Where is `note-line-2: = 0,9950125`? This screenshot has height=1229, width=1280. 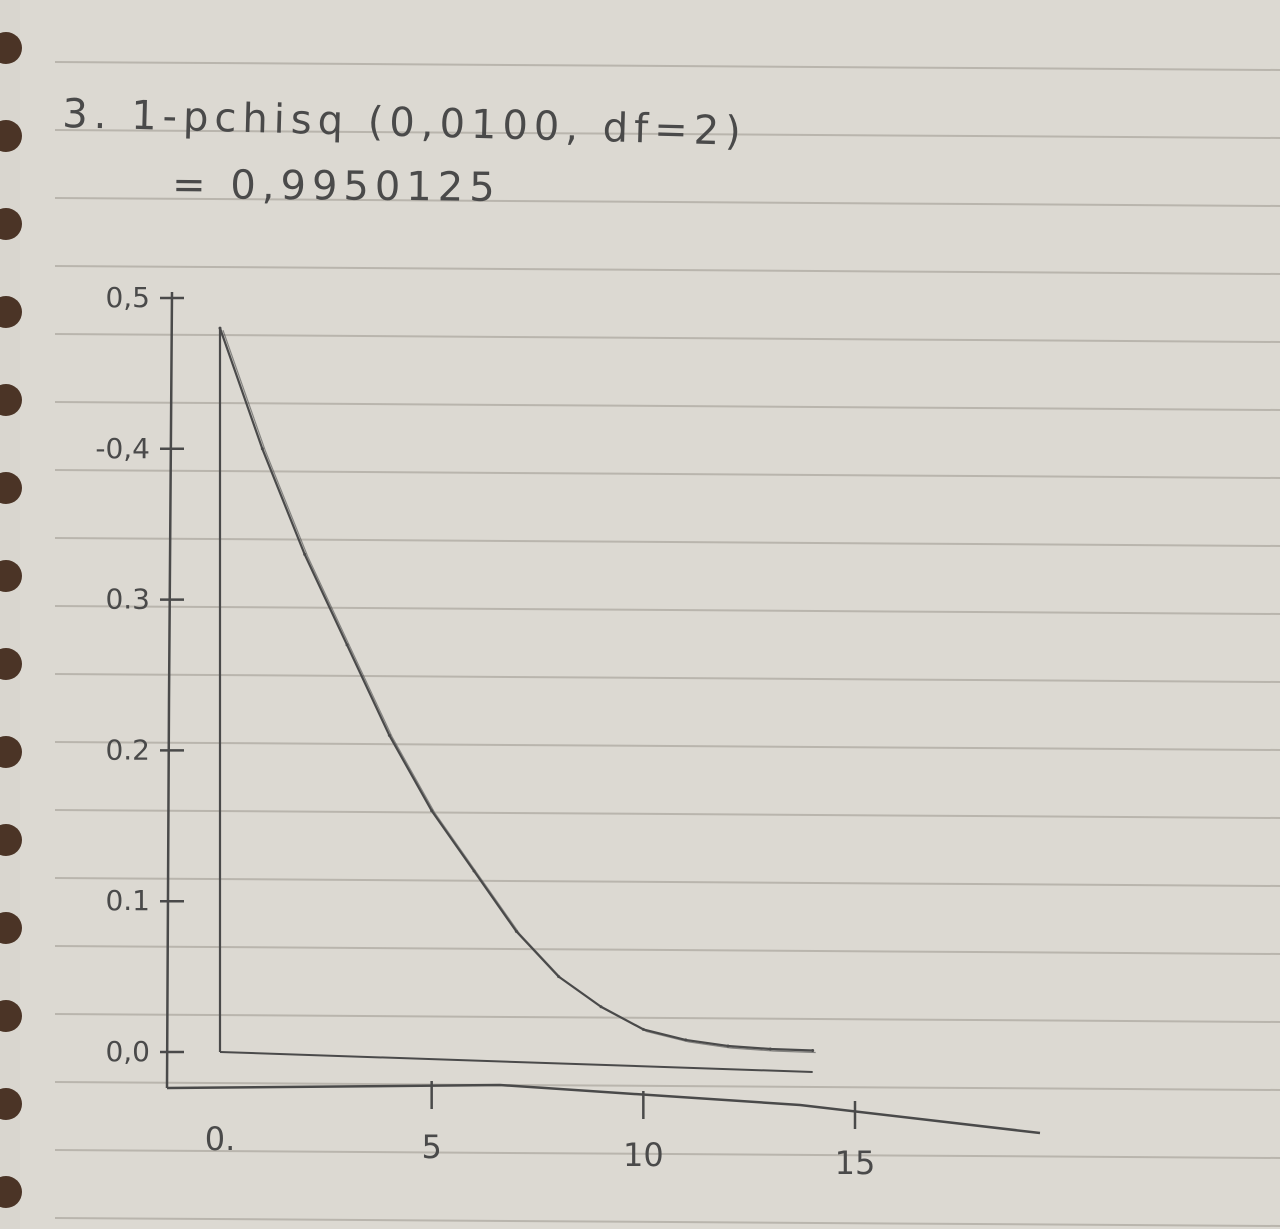
note-line-2: = 0,9950125 is located at coordinates (336, 186).